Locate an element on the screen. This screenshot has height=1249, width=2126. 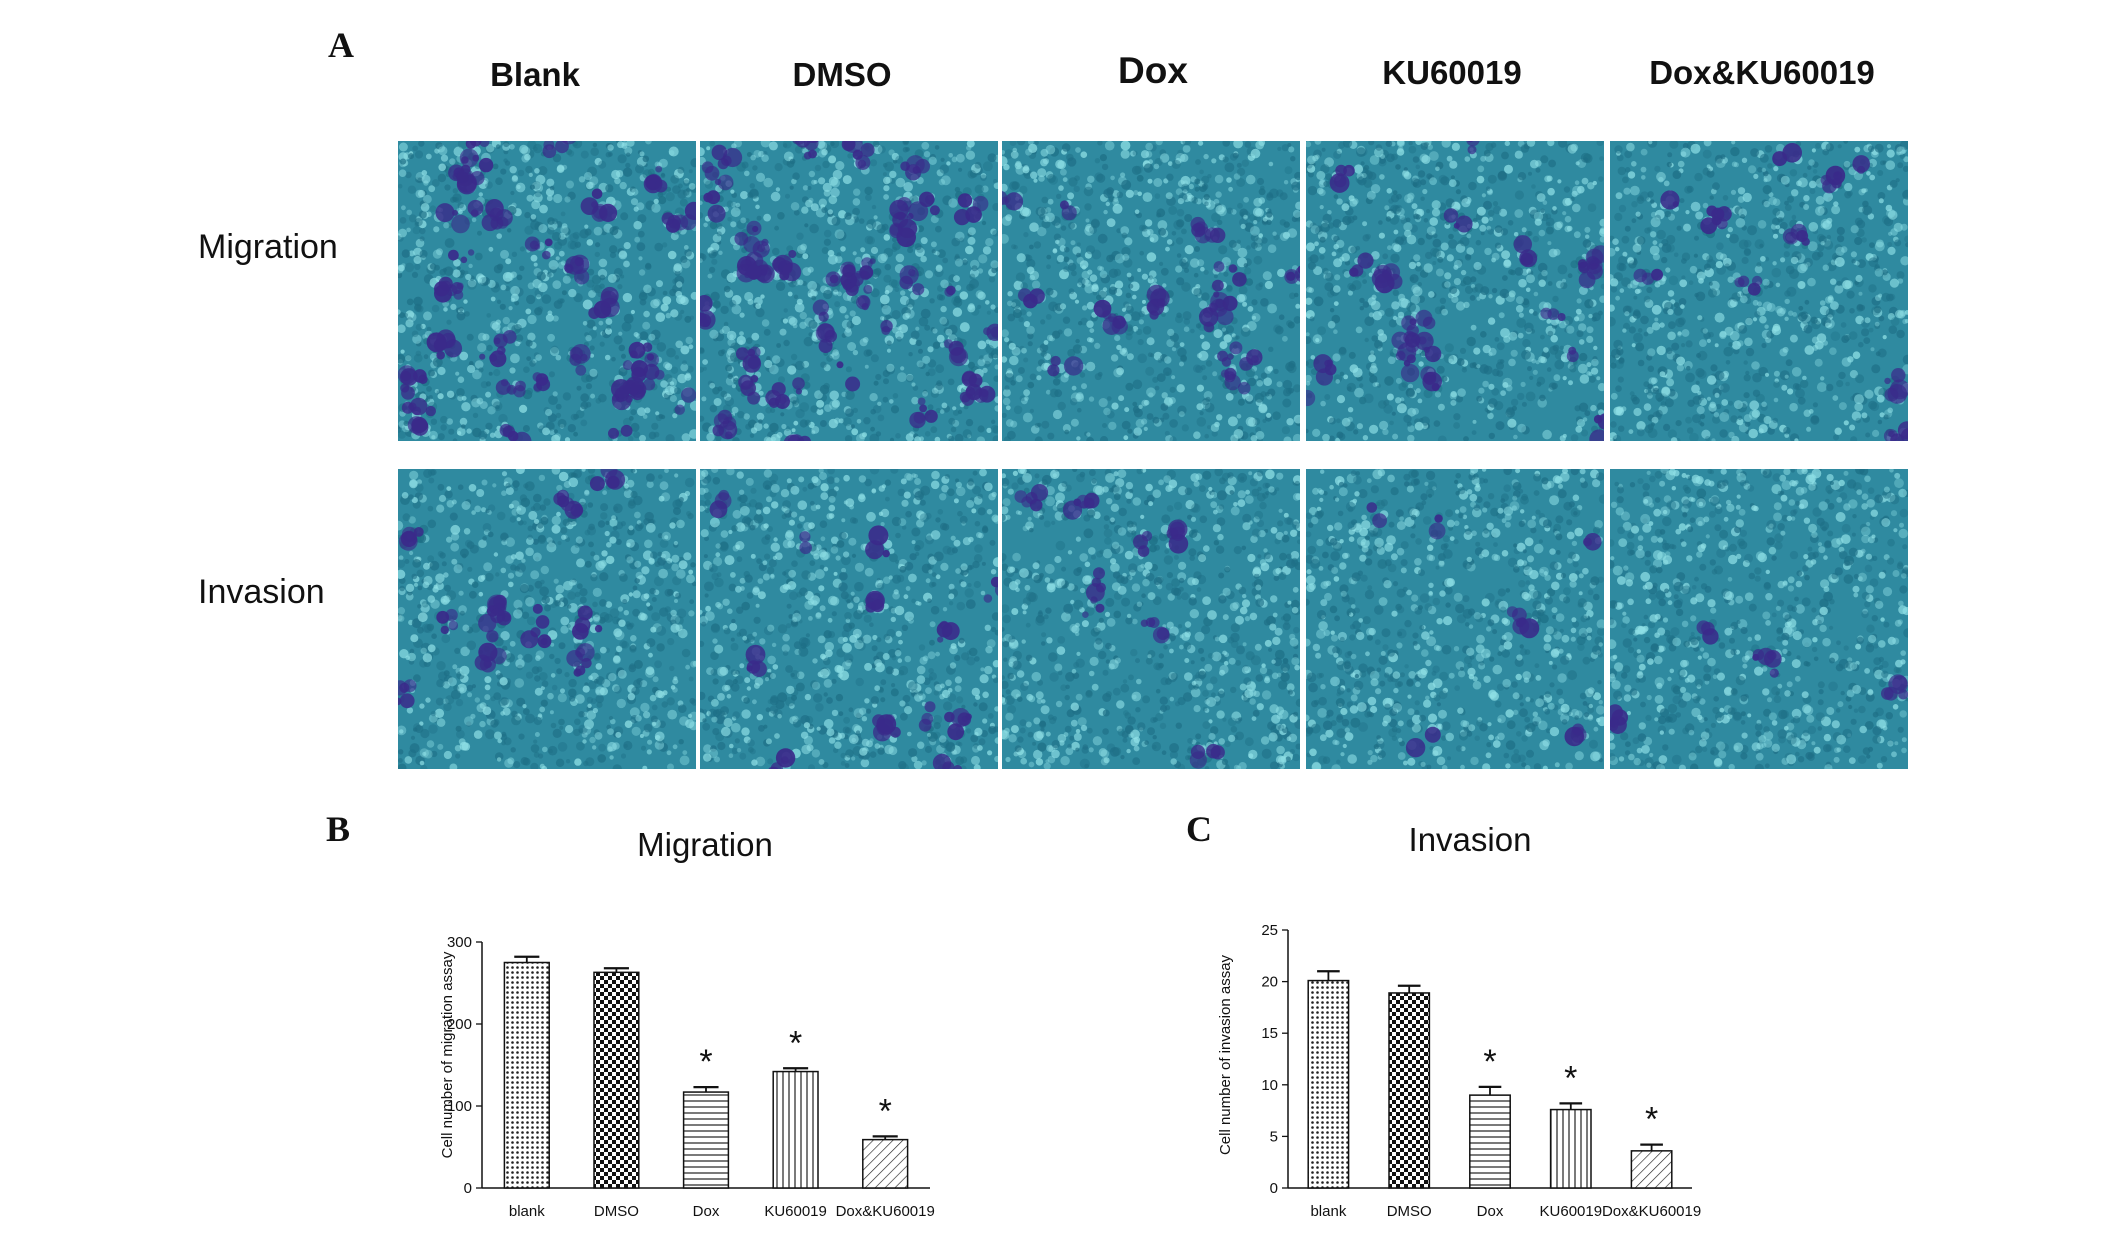
micrograph-invasion-dmso is located at coordinates (849, 619).